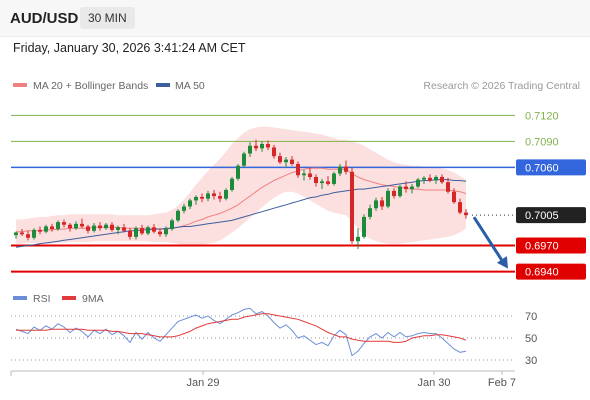 Image resolution: width=590 pixels, height=400 pixels. What do you see at coordinates (531, 339) in the screenshot?
I see `rsi-tick-50: 50` at bounding box center [531, 339].